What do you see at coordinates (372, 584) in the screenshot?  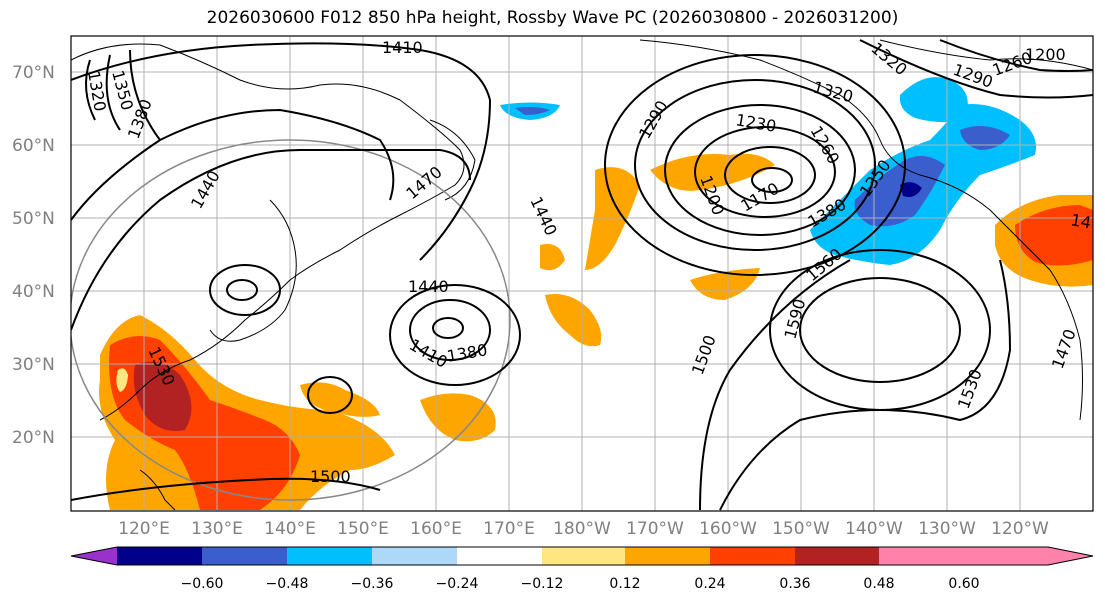 I see `colorbar-tick-3: −0.36` at bounding box center [372, 584].